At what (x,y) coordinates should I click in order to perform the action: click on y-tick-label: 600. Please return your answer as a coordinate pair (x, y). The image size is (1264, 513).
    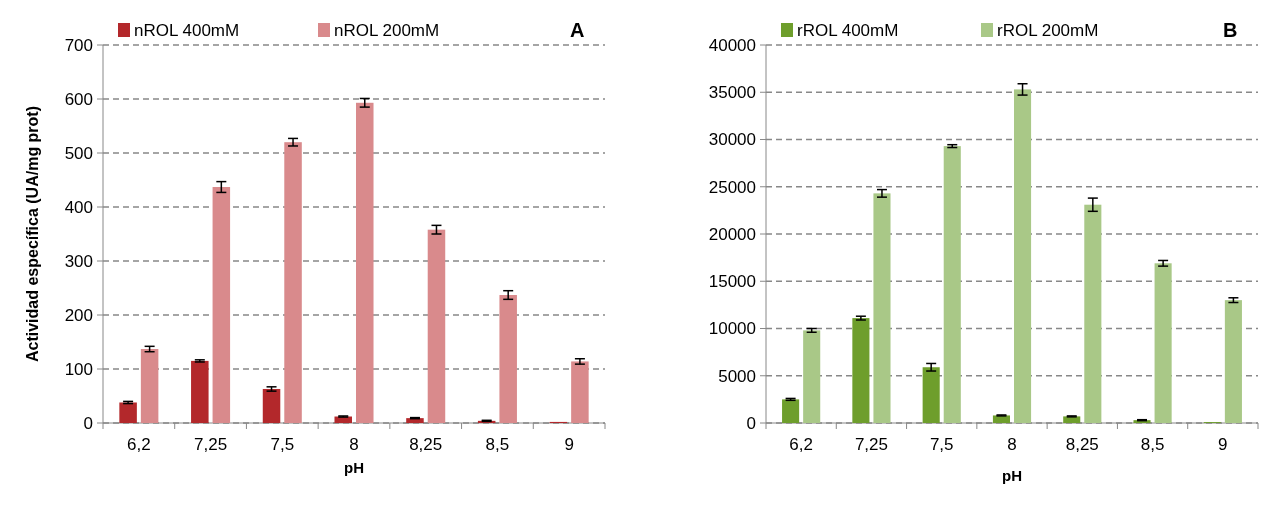
    Looking at the image, I should click on (78, 99).